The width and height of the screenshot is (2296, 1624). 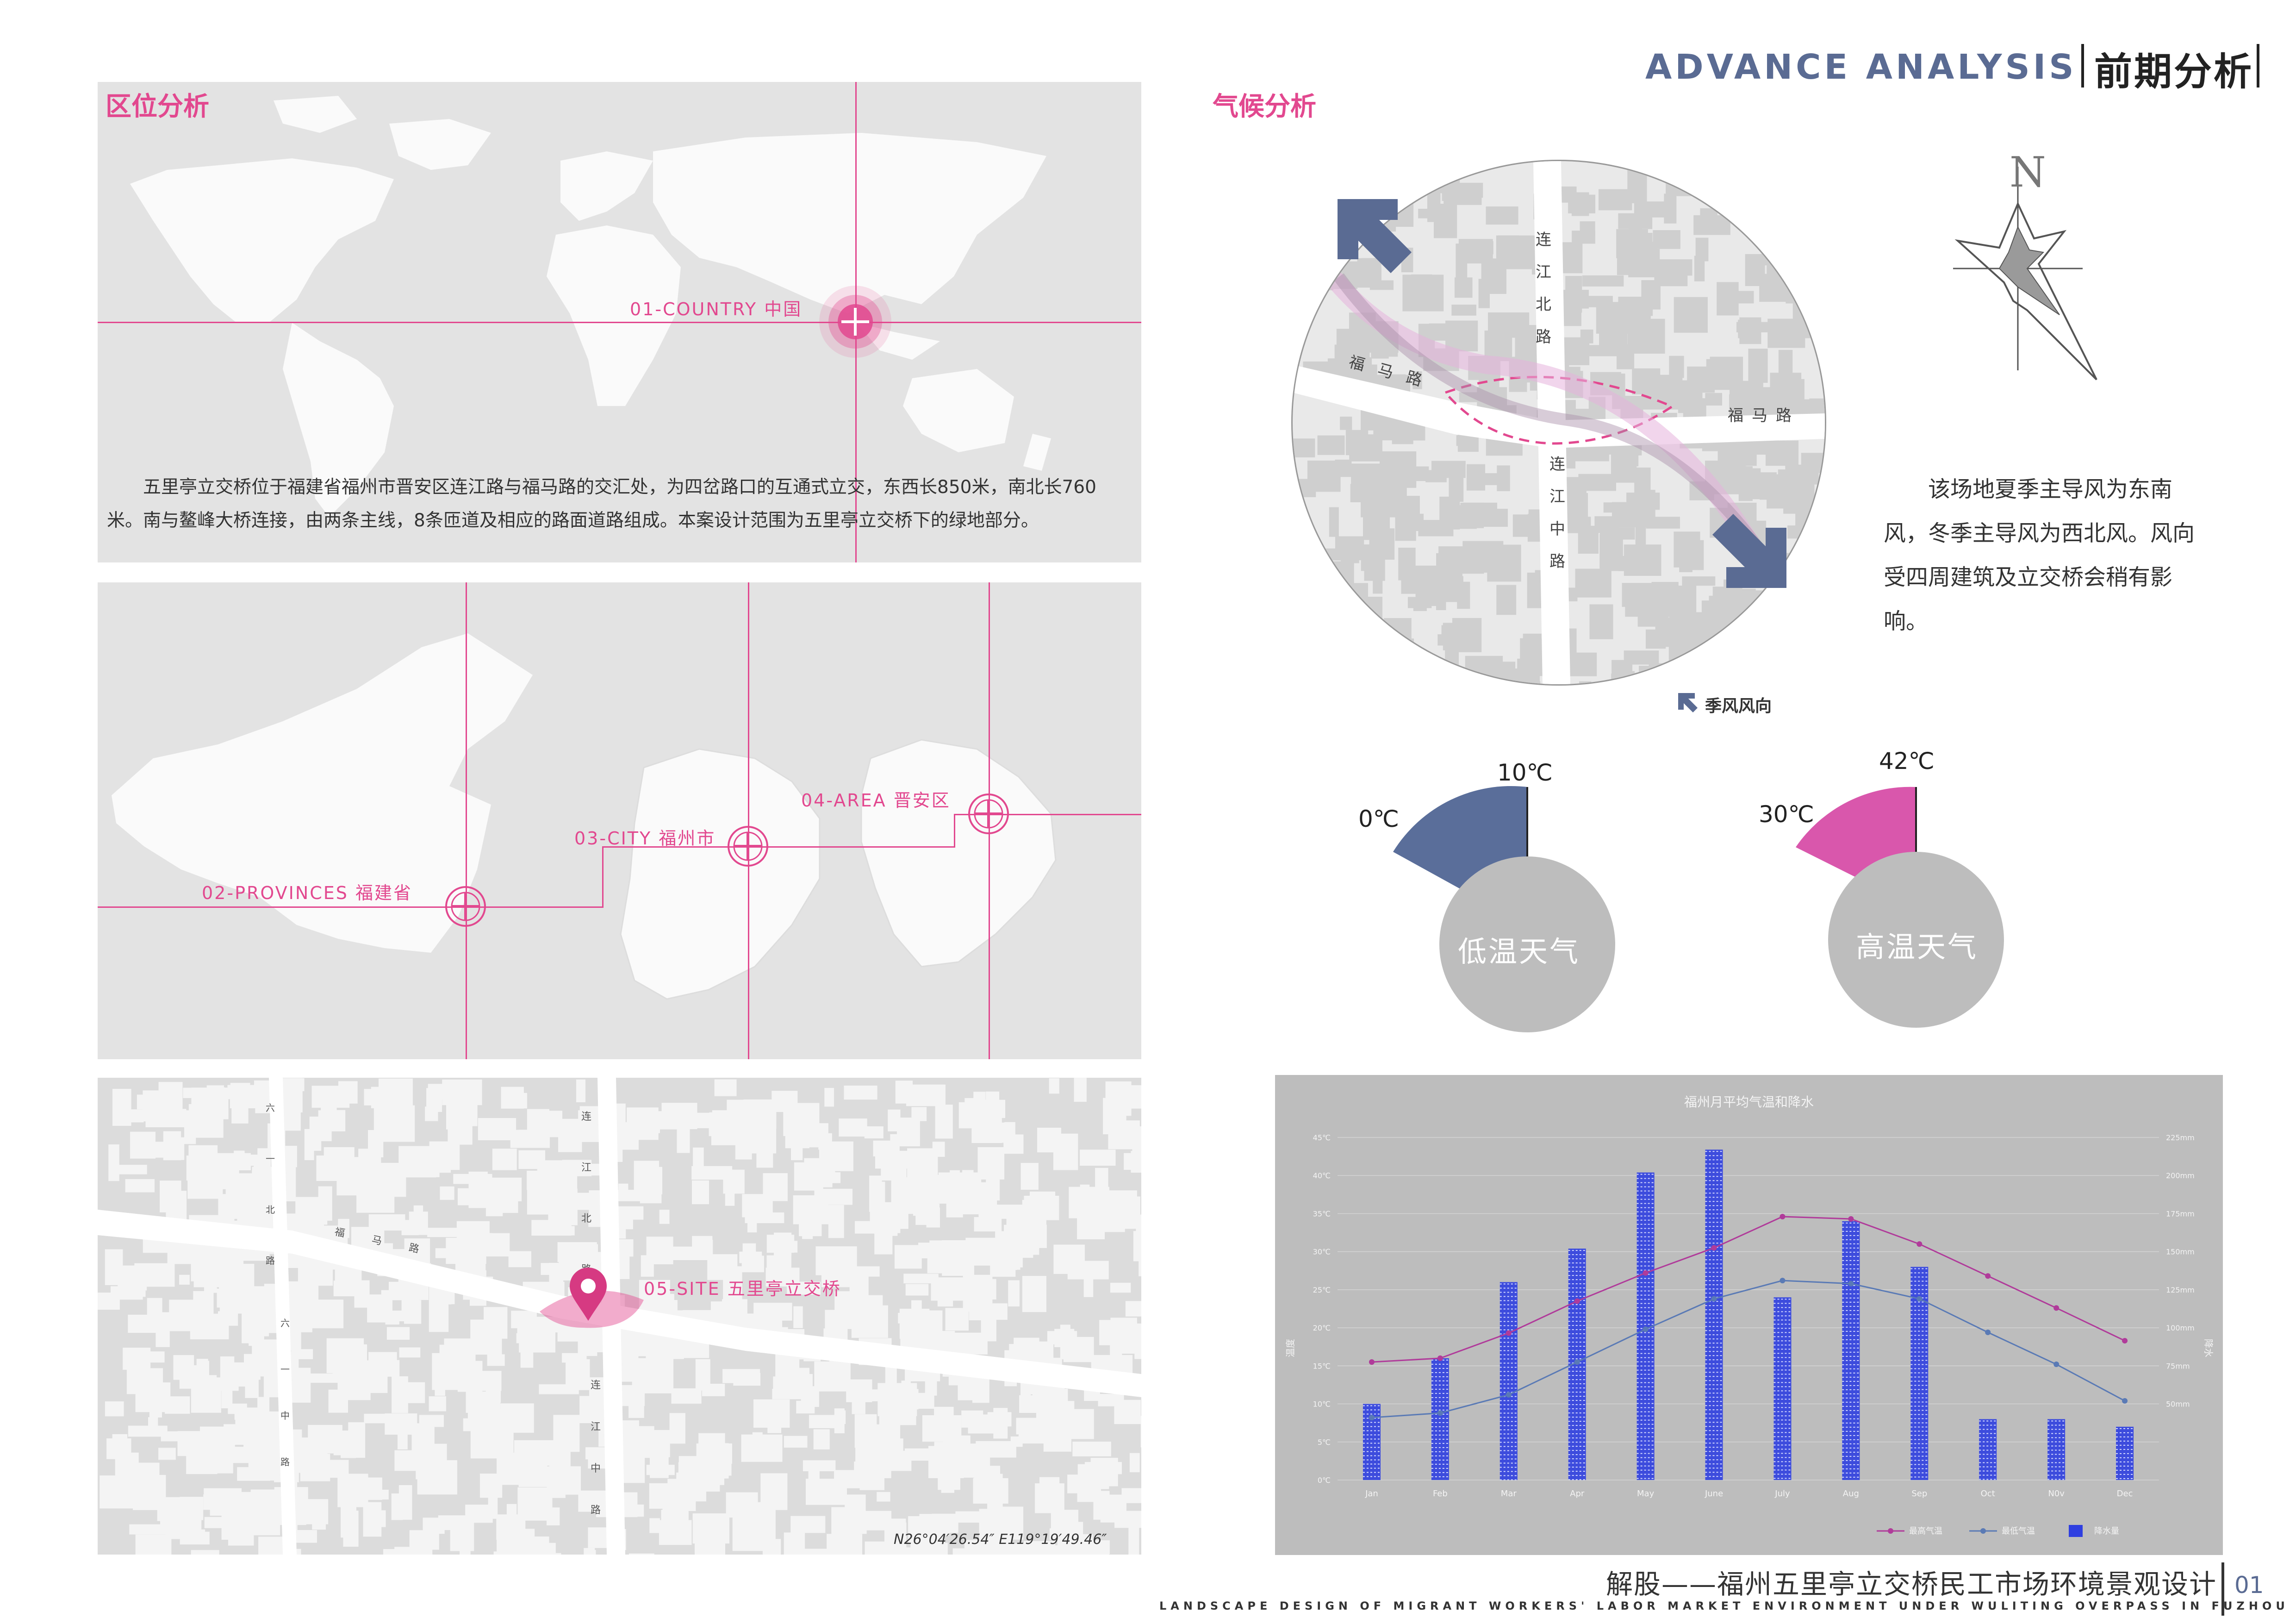 What do you see at coordinates (2180, 1137) in the screenshot?
I see `y2-tick-label: 225mm` at bounding box center [2180, 1137].